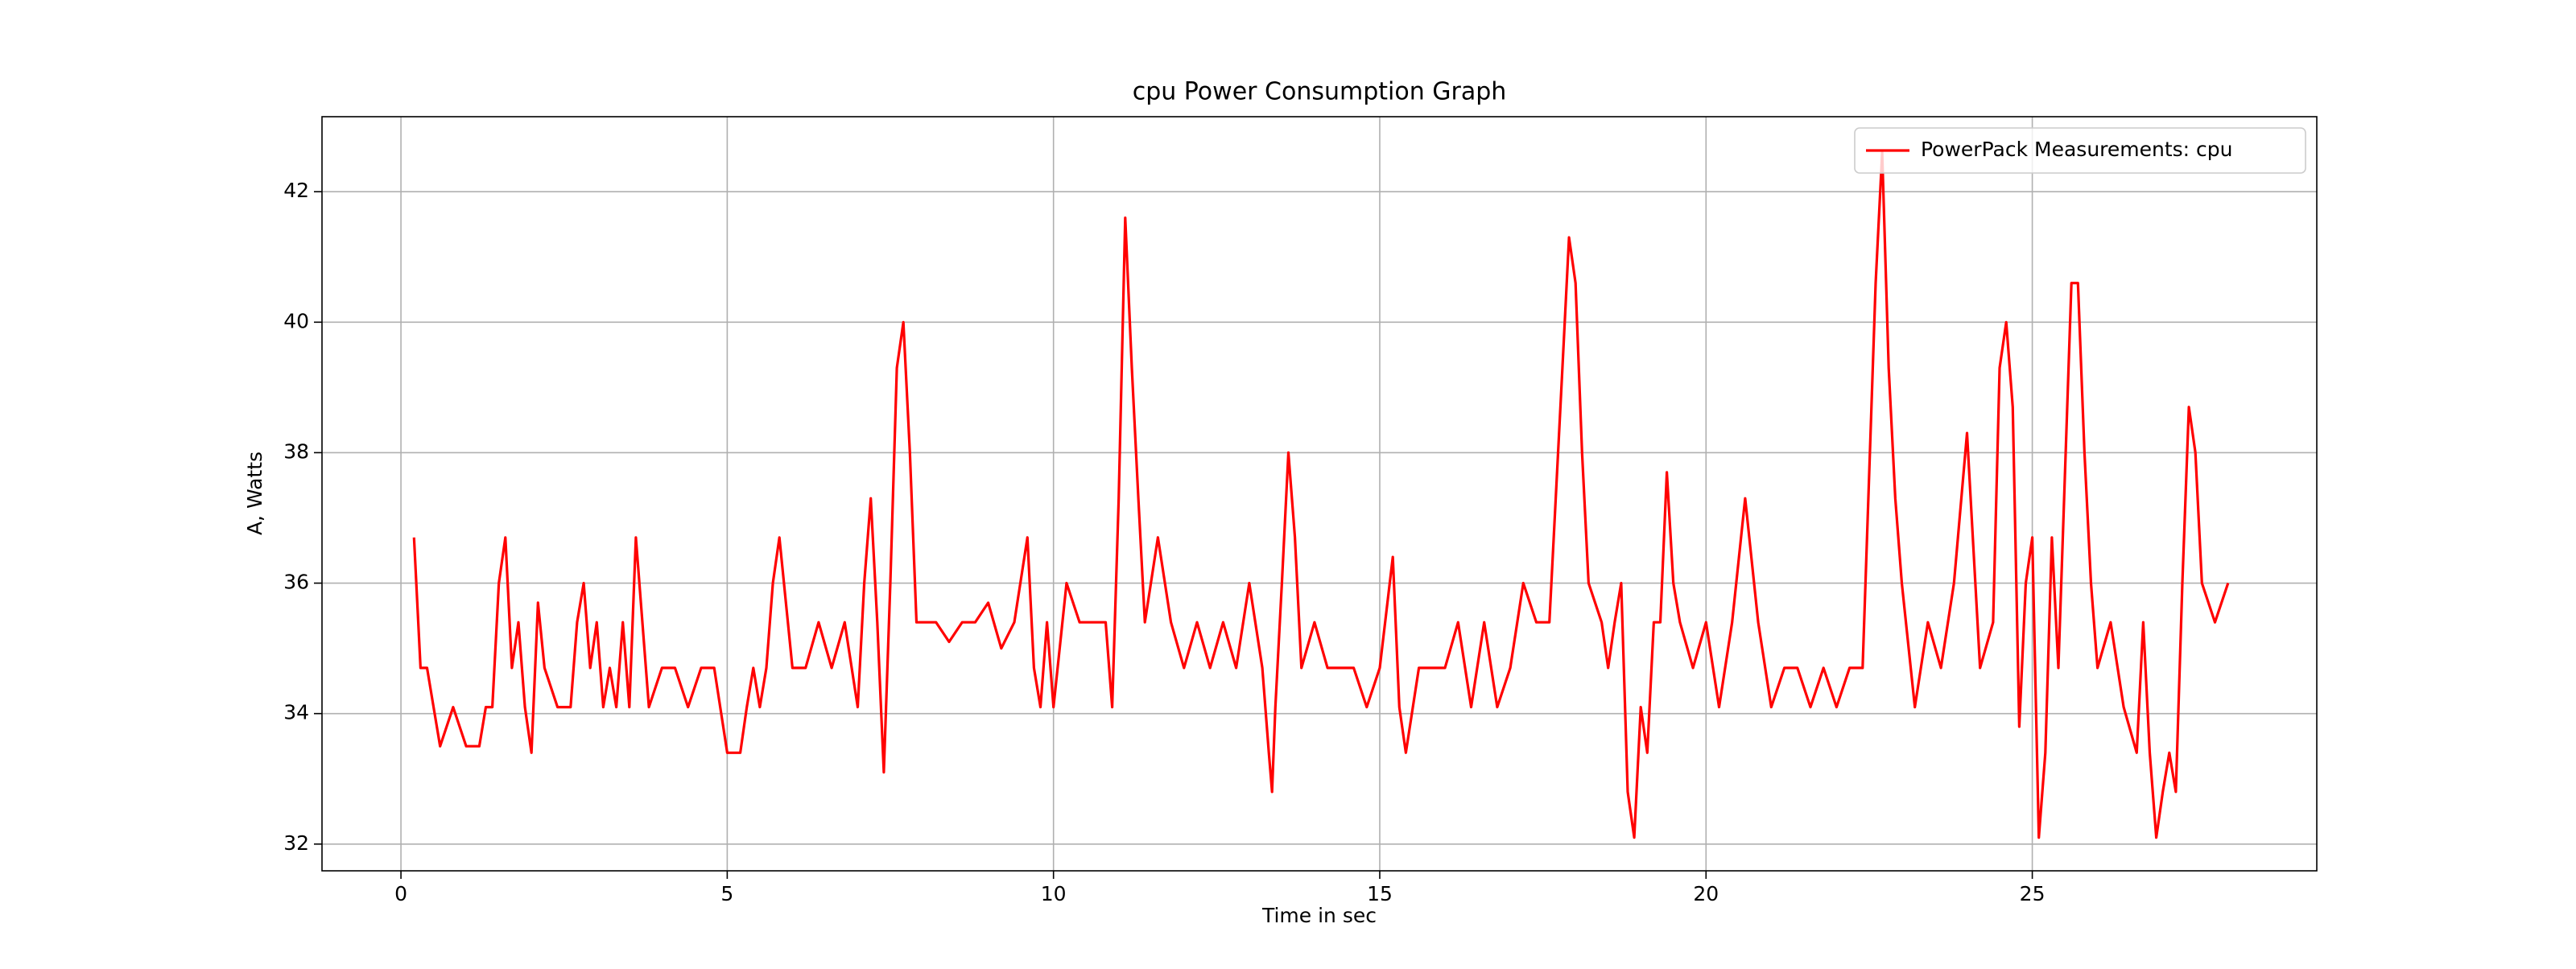 This screenshot has width=2576, height=969. Describe the element at coordinates (2033, 893) in the screenshot. I see `x-tick-label: 25` at that location.